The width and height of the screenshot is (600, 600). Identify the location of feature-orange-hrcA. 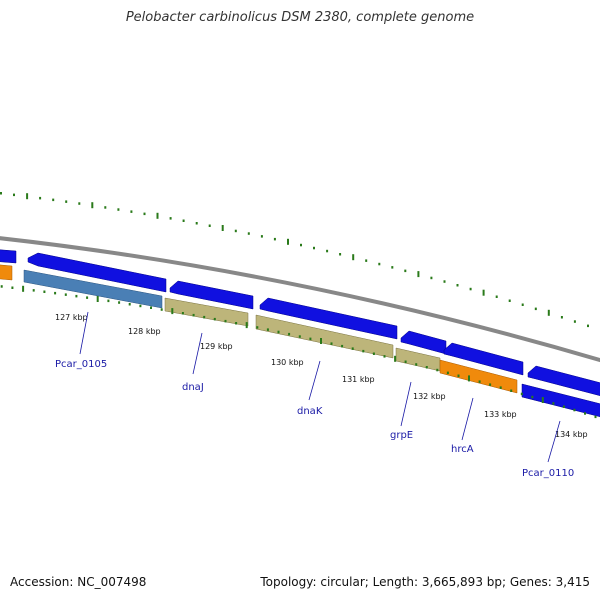
(478, 376).